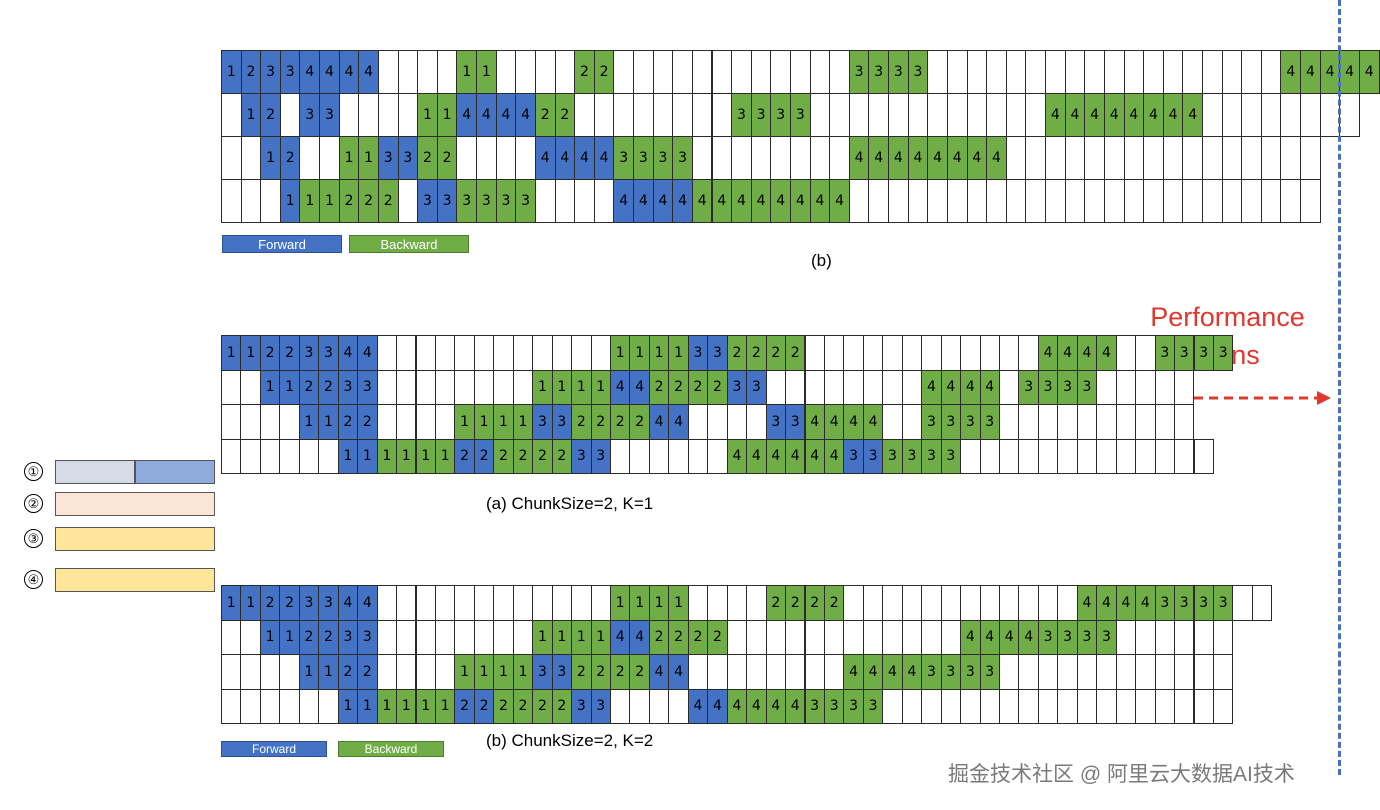 Image resolution: width=1380 pixels, height=810 pixels. What do you see at coordinates (367, 672) in the screenshot?
I see `forward-cell: 2` at bounding box center [367, 672].